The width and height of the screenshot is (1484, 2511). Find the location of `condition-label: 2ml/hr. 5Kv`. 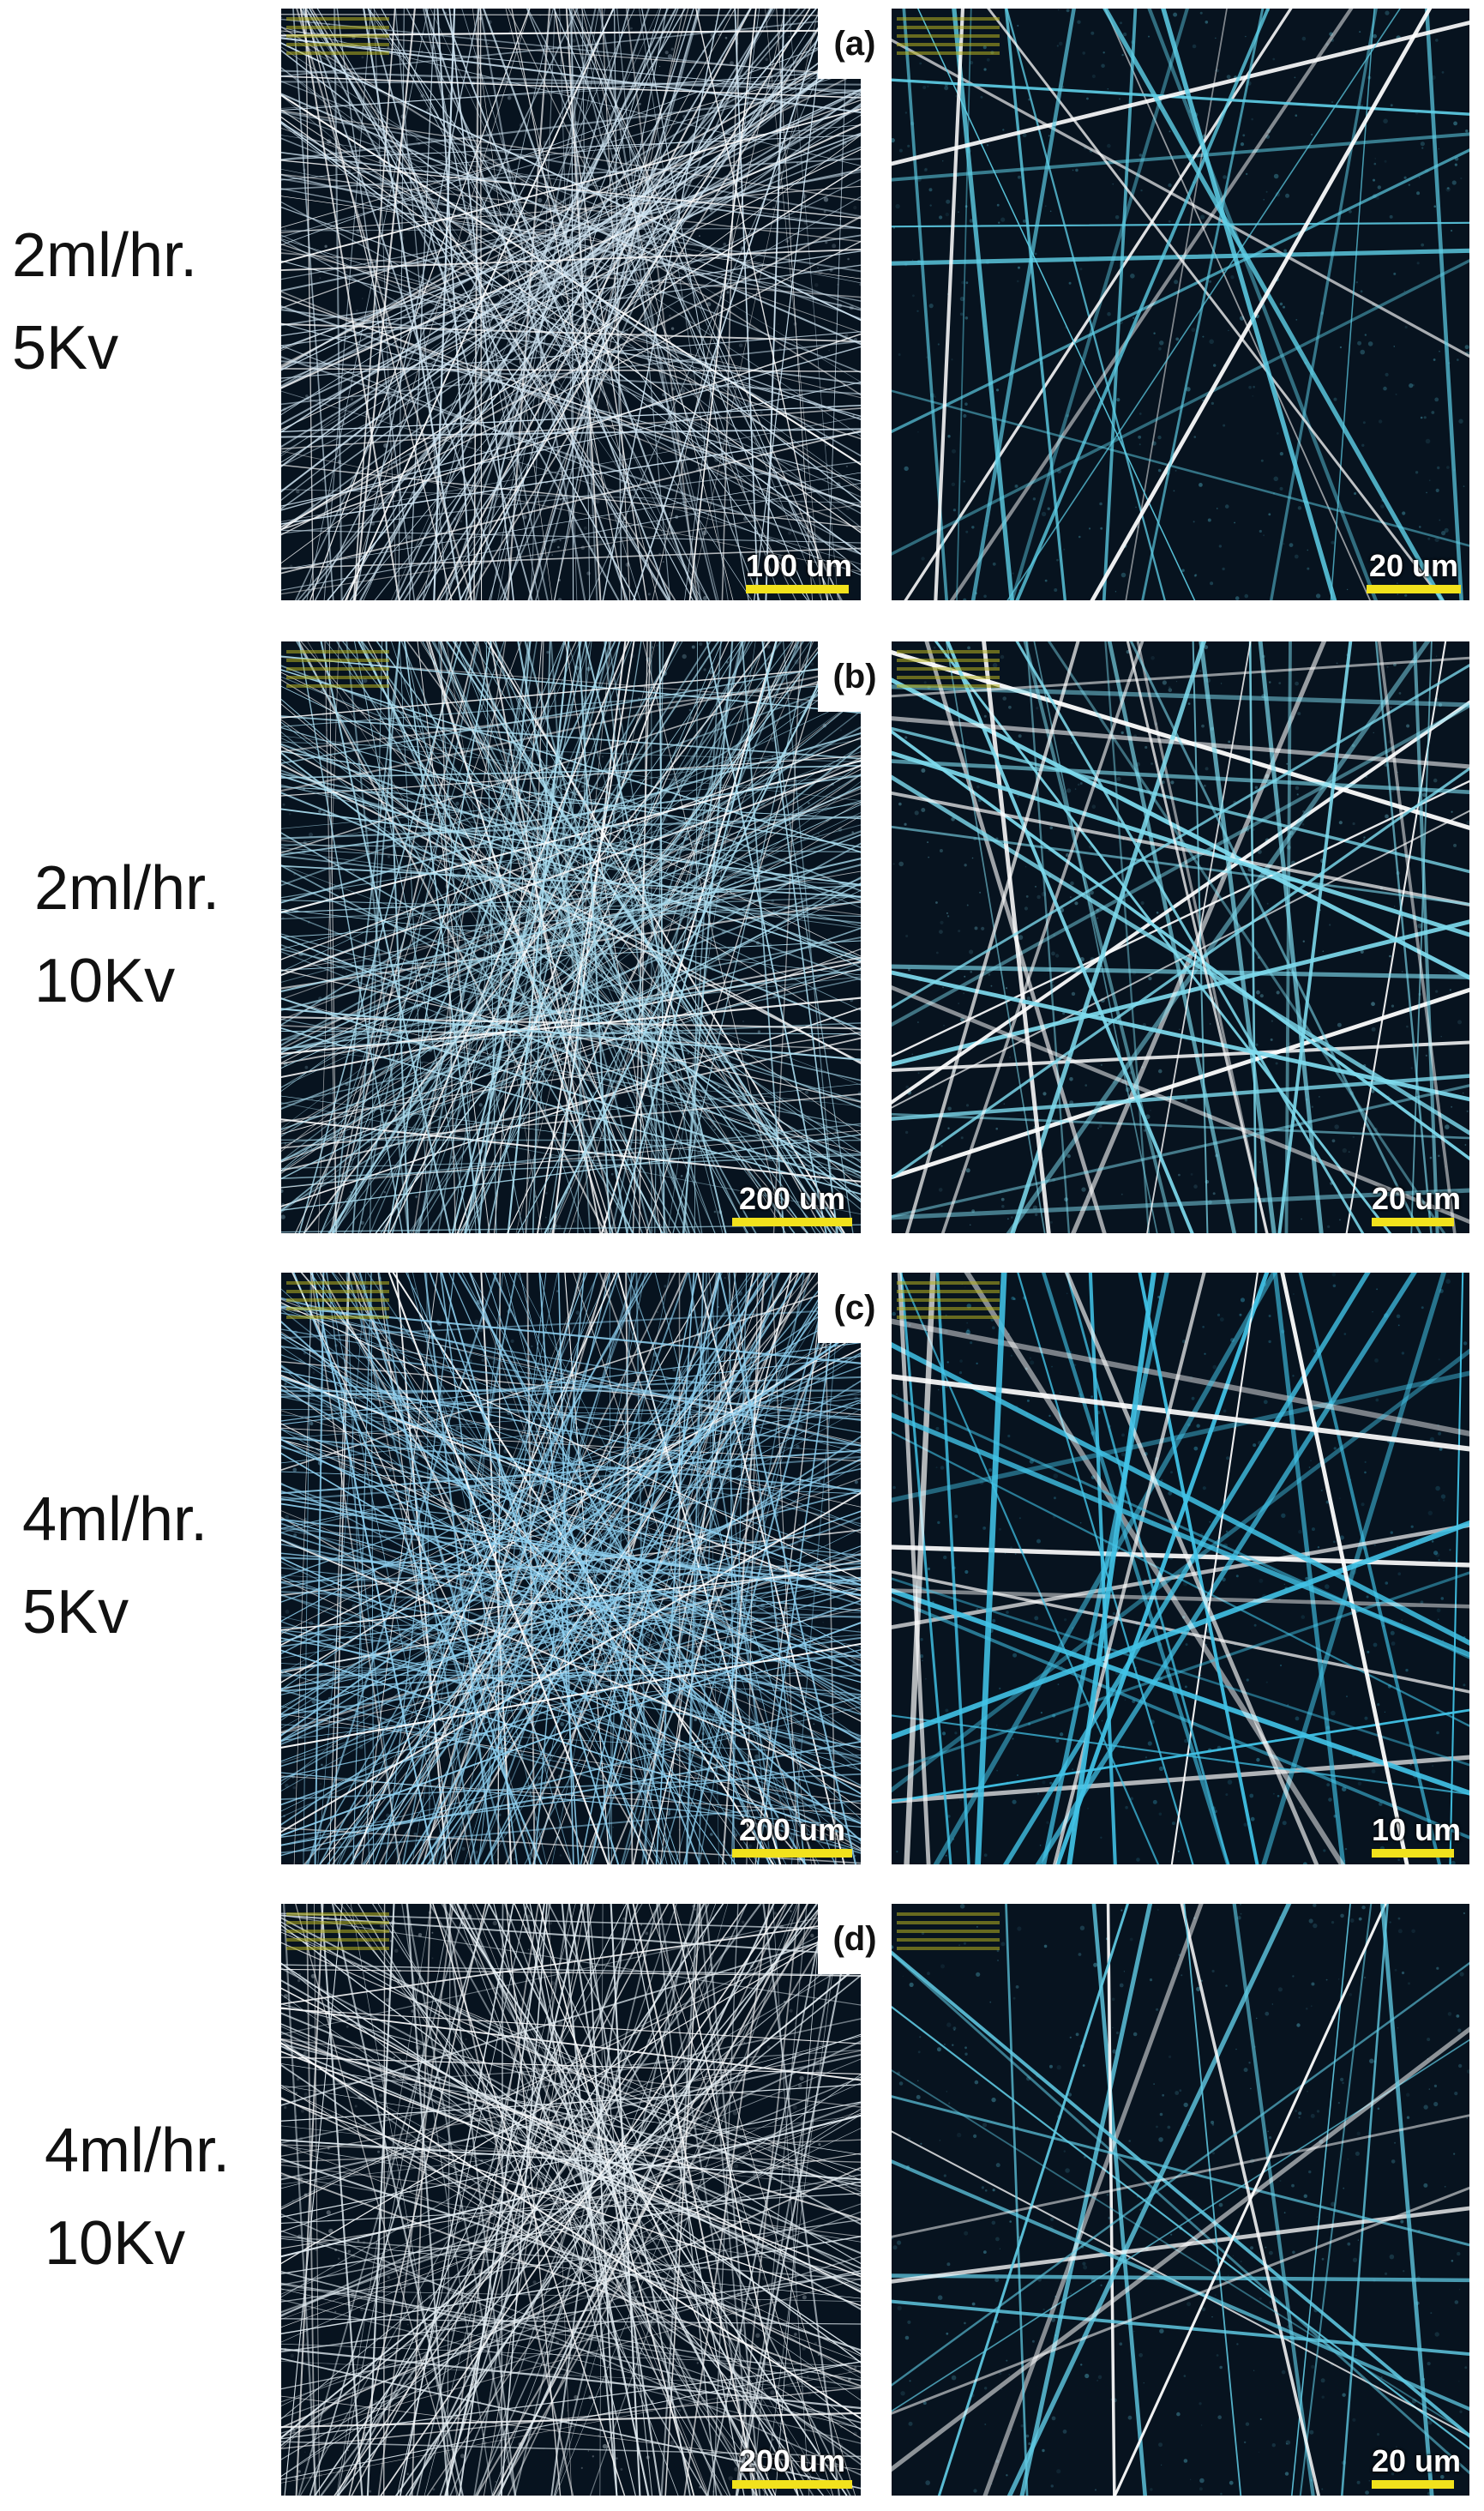

condition-label: 2ml/hr. 5Kv is located at coordinates (104, 301).